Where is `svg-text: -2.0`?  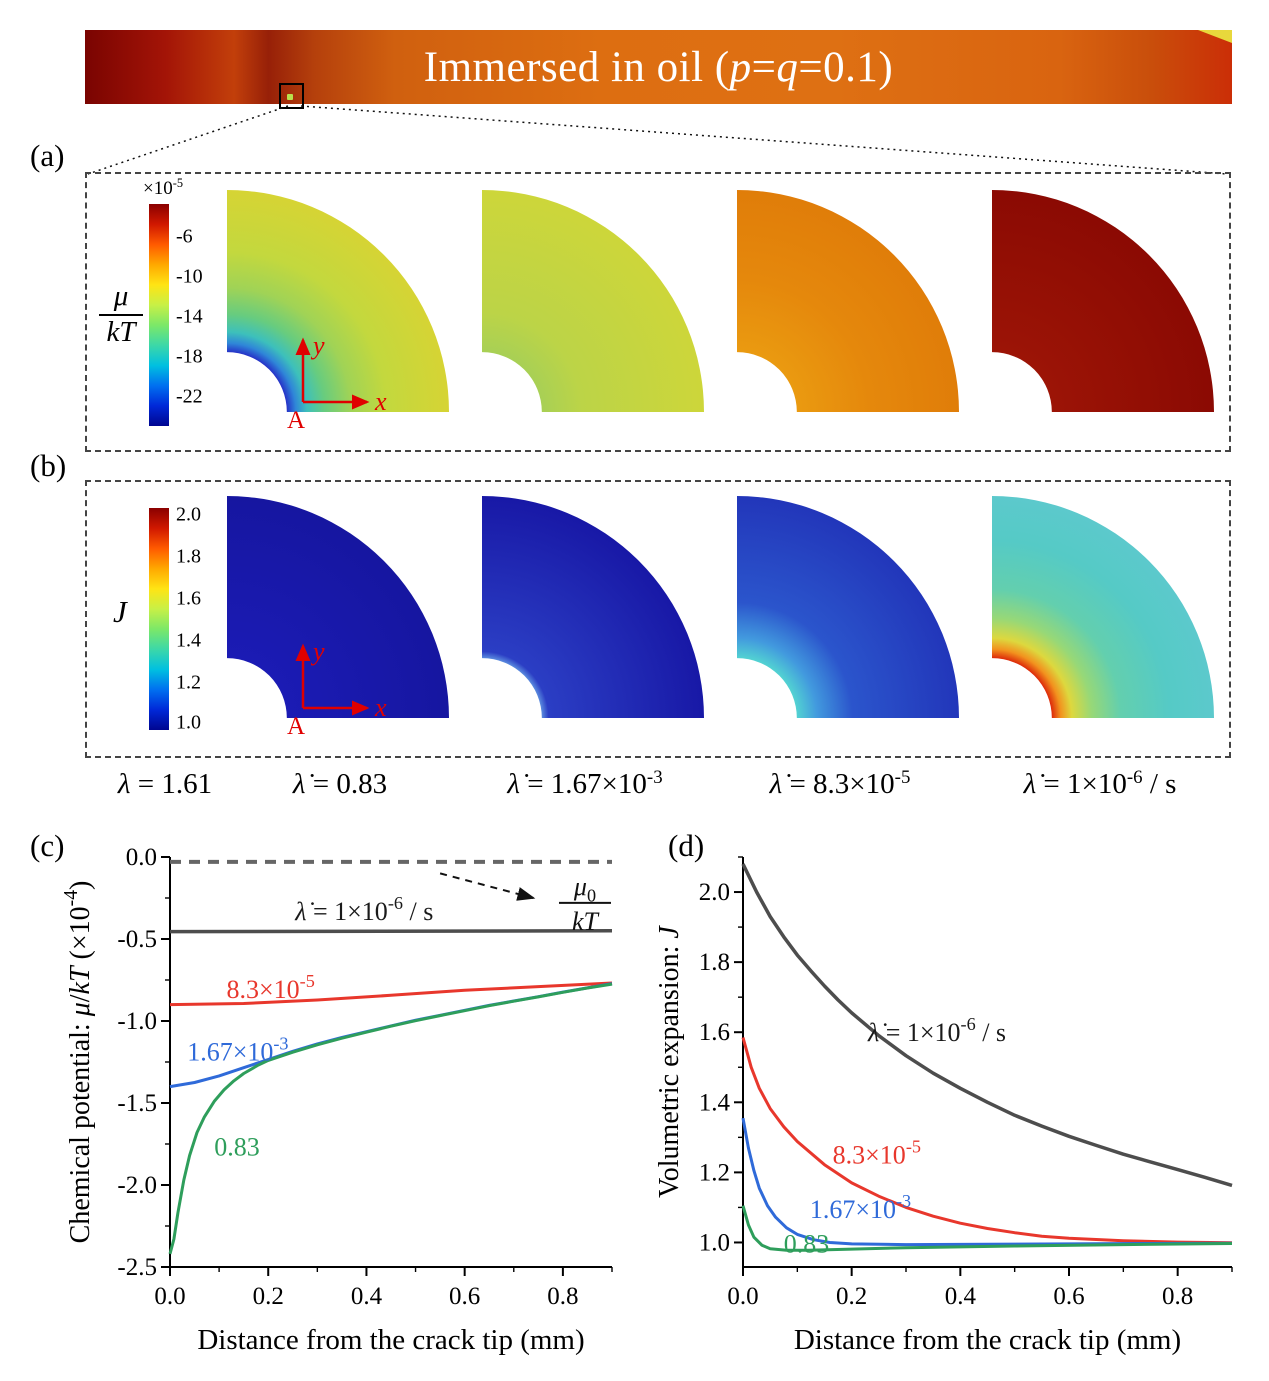 svg-text: -2.0 is located at coordinates (137, 1185).